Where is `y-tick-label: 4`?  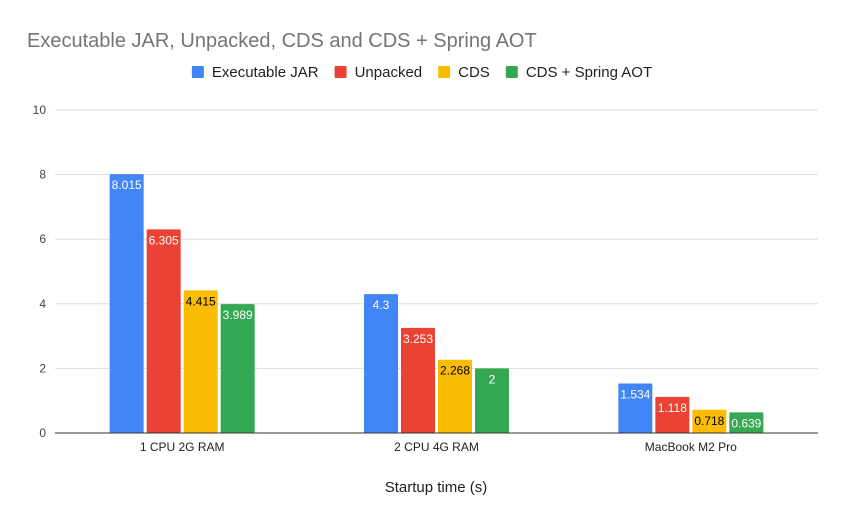 y-tick-label: 4 is located at coordinates (42, 304).